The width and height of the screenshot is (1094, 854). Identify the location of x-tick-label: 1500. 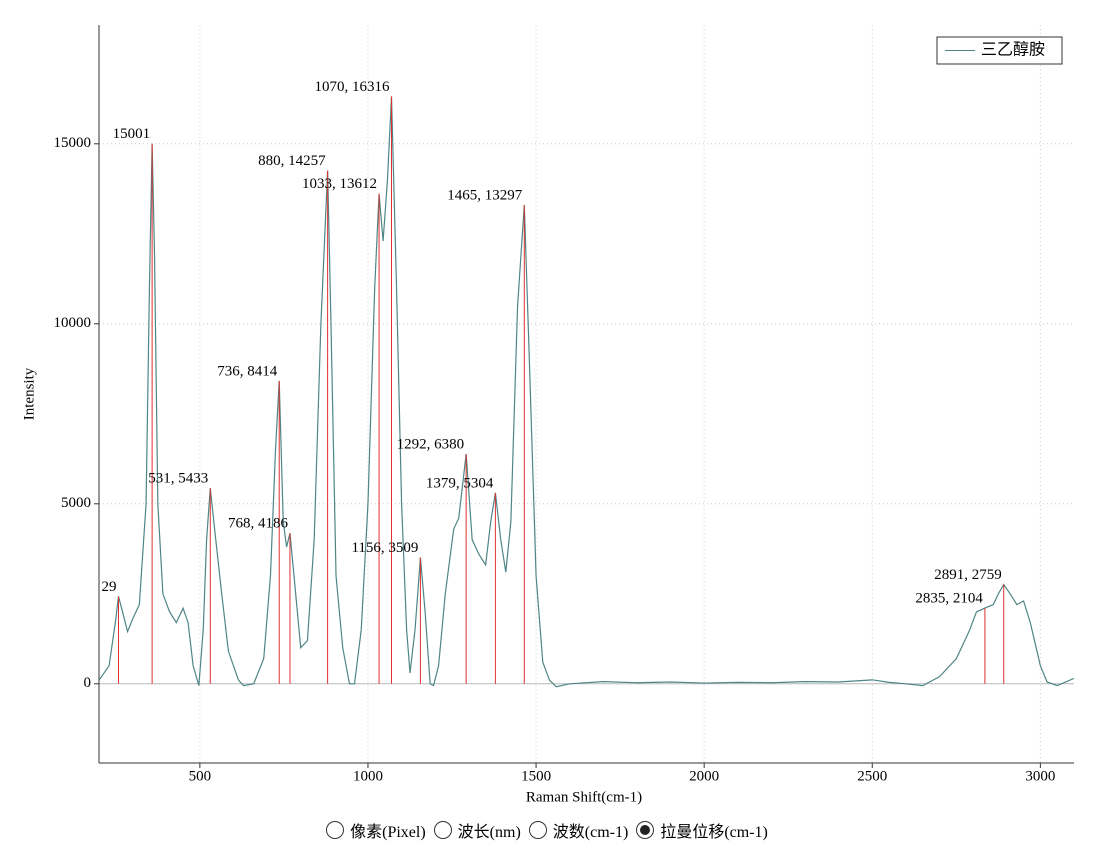
(536, 776).